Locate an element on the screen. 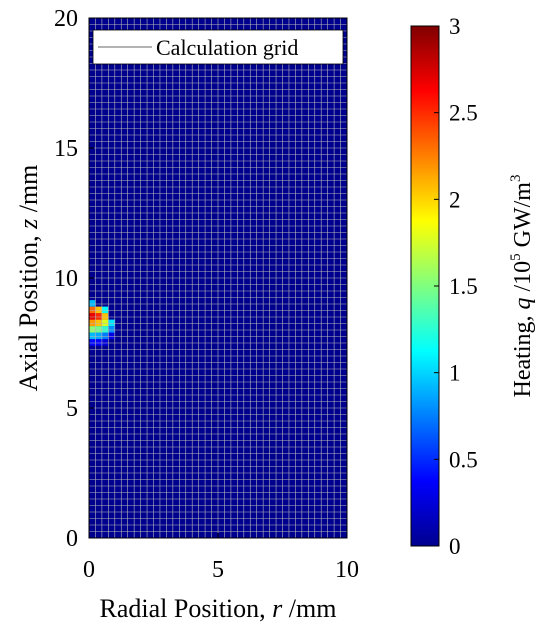  x-axis-label: Radial Position, r /mm is located at coordinates (218, 608).